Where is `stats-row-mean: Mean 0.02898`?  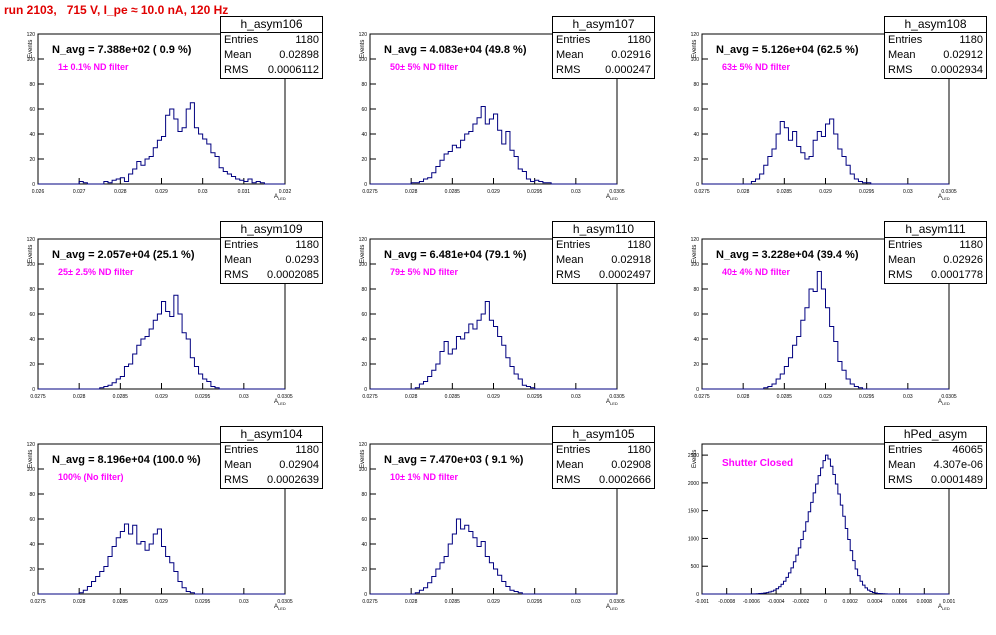
stats-row-mean: Mean 0.02898 is located at coordinates (271, 55).